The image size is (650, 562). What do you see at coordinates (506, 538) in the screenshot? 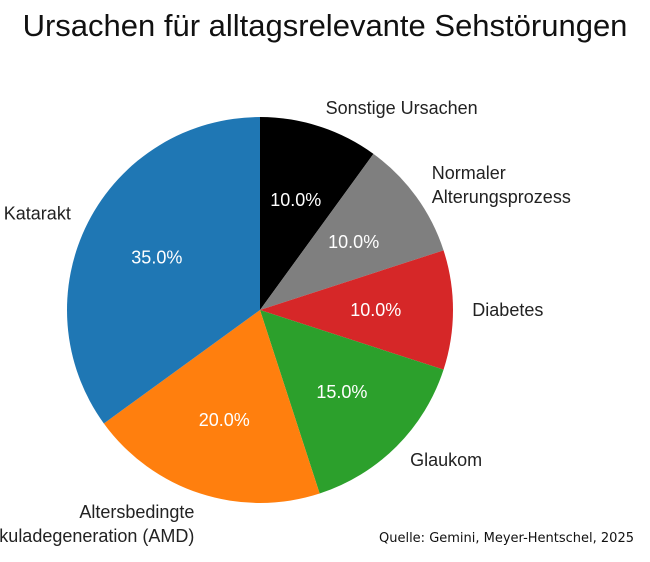
I see `source-note: Quelle: Gemini, Meyer-Hentschel, 2025` at bounding box center [506, 538].